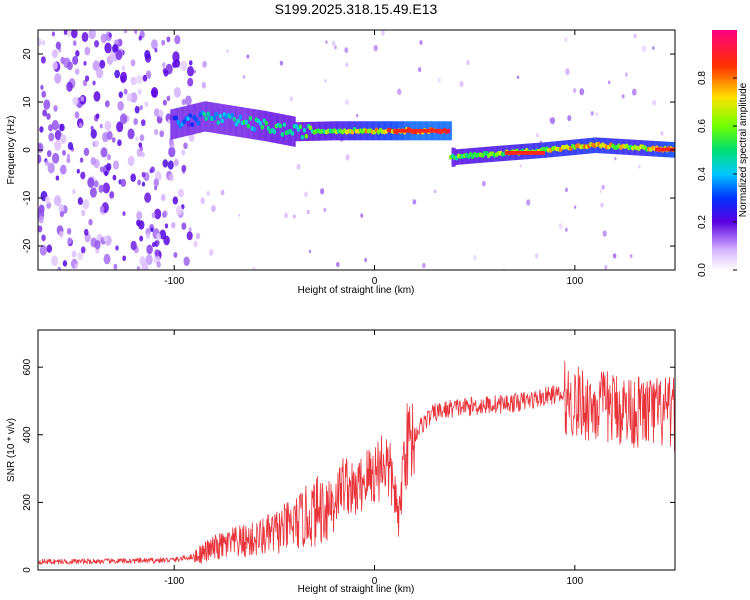 This screenshot has height=600, width=750. What do you see at coordinates (27, 570) in the screenshot?
I see `y-tick-label: 0` at bounding box center [27, 570].